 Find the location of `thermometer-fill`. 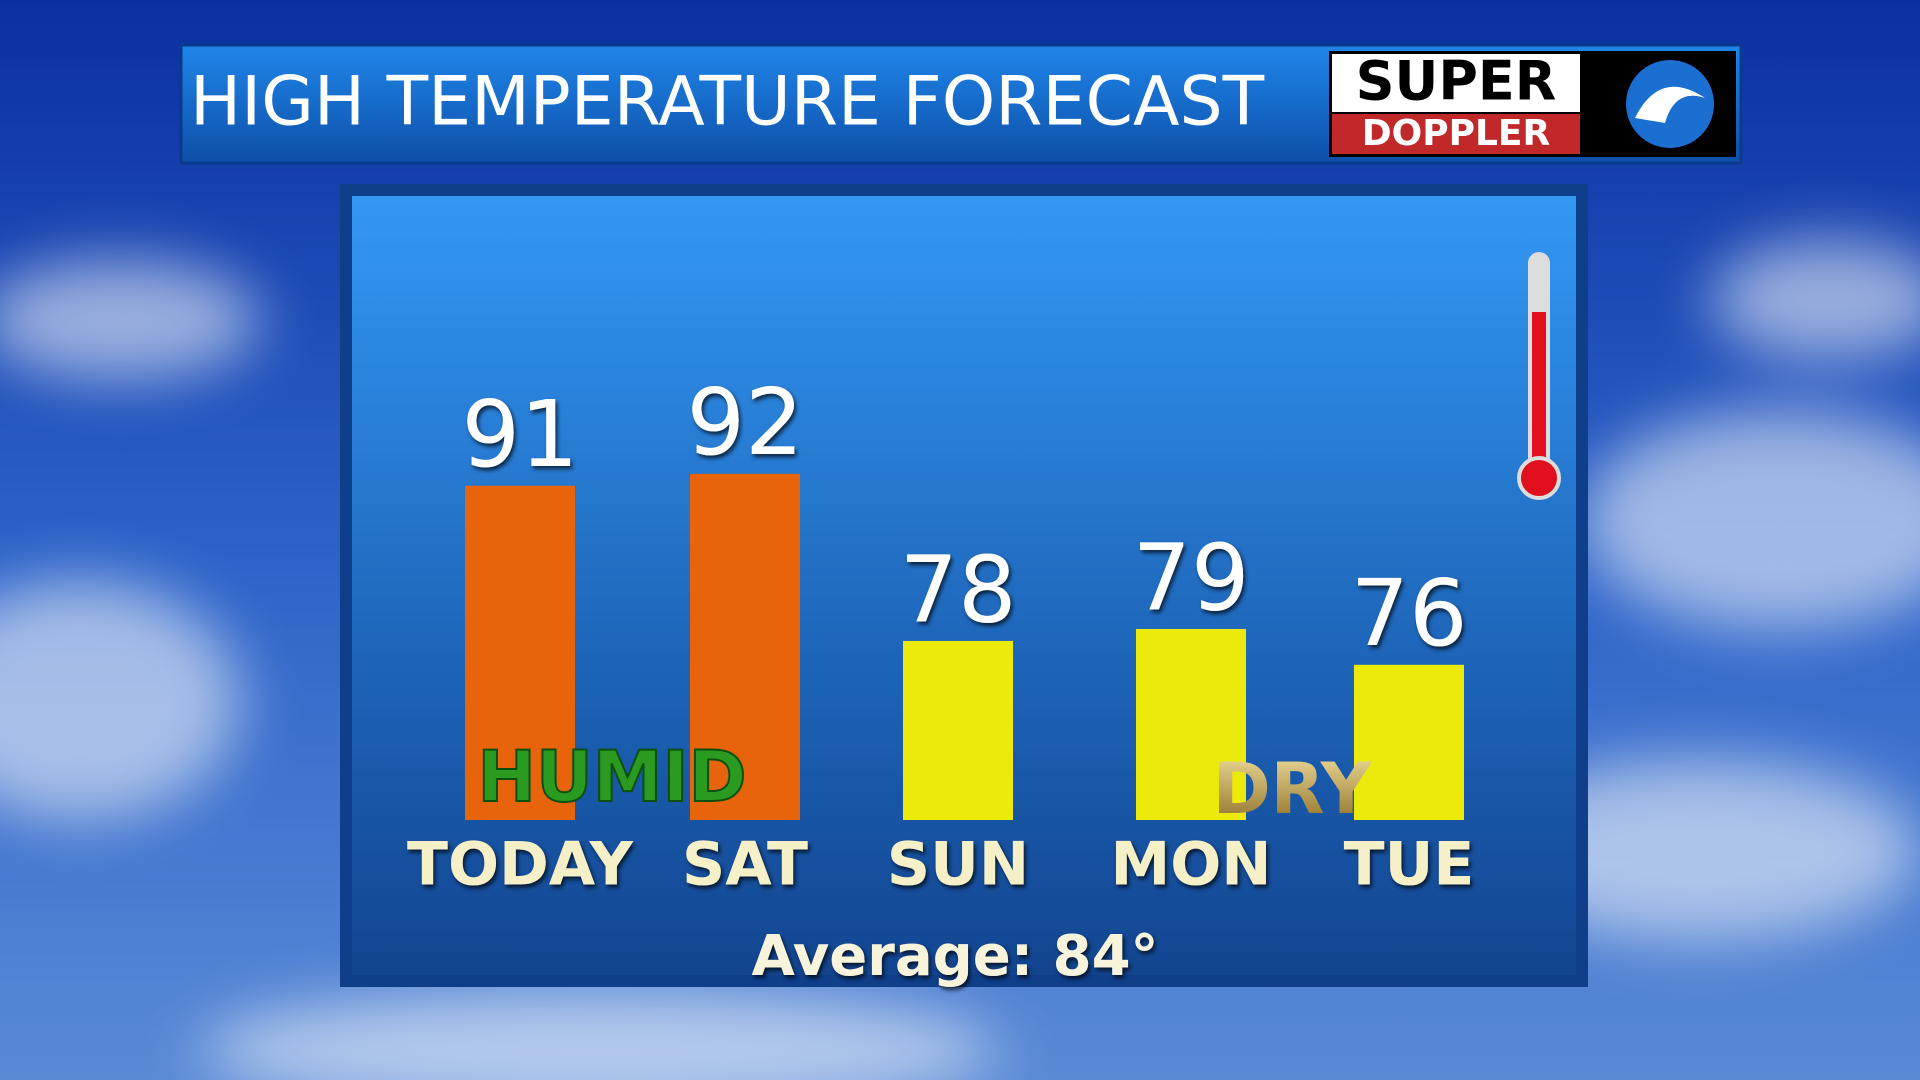

thermometer-fill is located at coordinates (1539, 392).